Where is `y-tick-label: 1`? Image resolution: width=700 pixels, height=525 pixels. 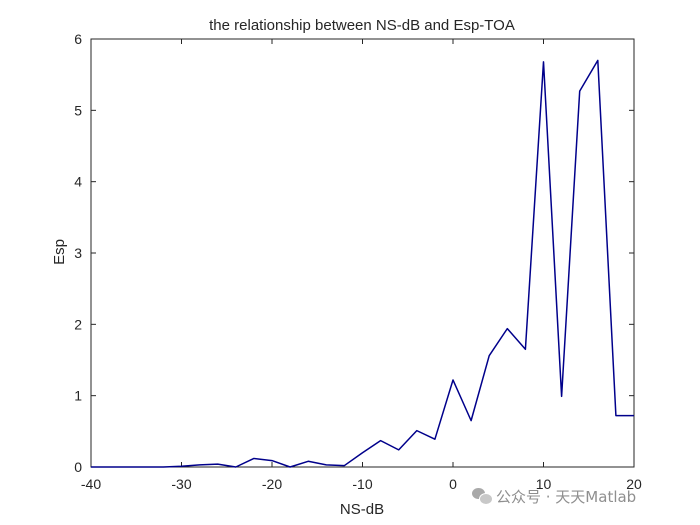 y-tick-label: 1 is located at coordinates (78, 396).